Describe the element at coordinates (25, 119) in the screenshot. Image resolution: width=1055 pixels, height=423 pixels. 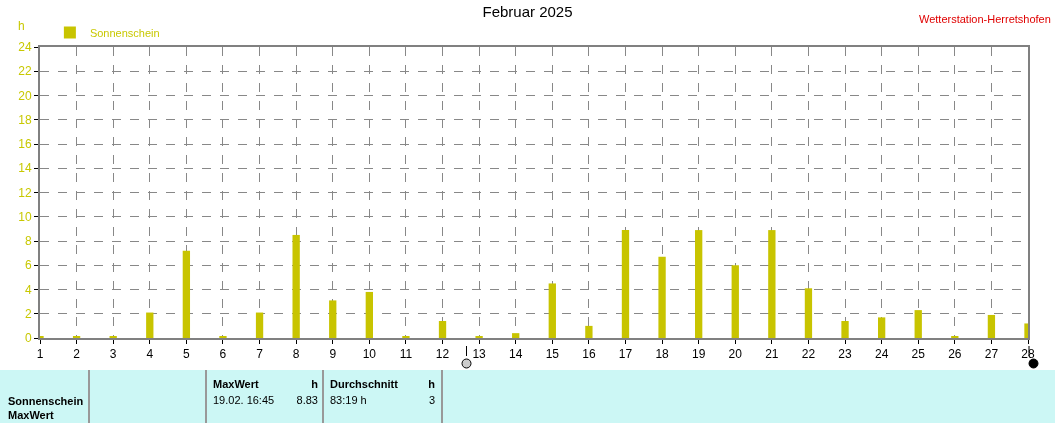
I see `y-tick-label: 18` at that location.